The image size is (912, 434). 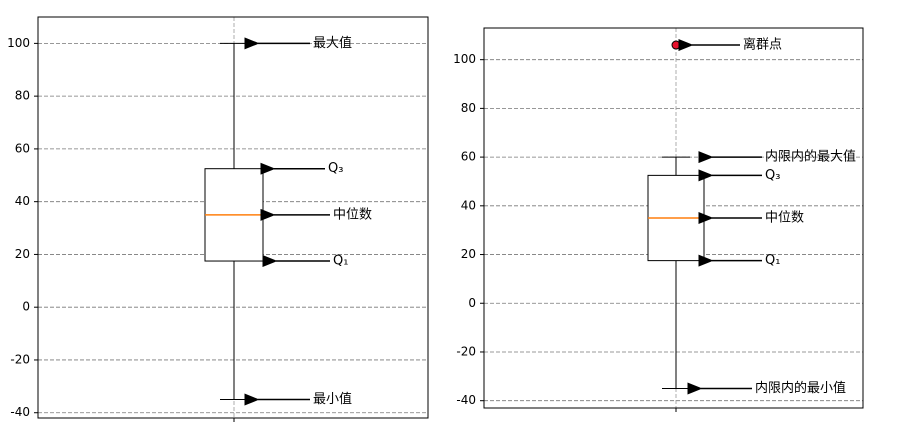 What do you see at coordinates (800, 388) in the screenshot?
I see `annotation: 内限内的最小值` at bounding box center [800, 388].